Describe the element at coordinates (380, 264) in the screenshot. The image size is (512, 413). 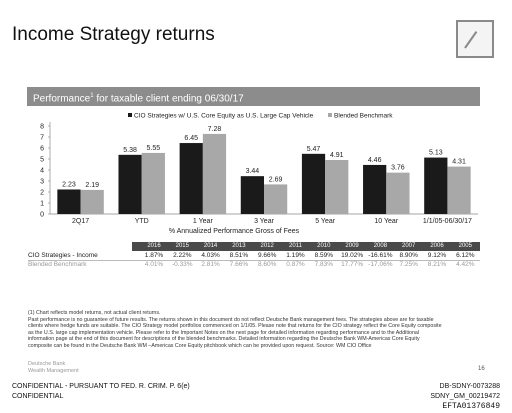
I see `table-cell: -17.06%` at that location.